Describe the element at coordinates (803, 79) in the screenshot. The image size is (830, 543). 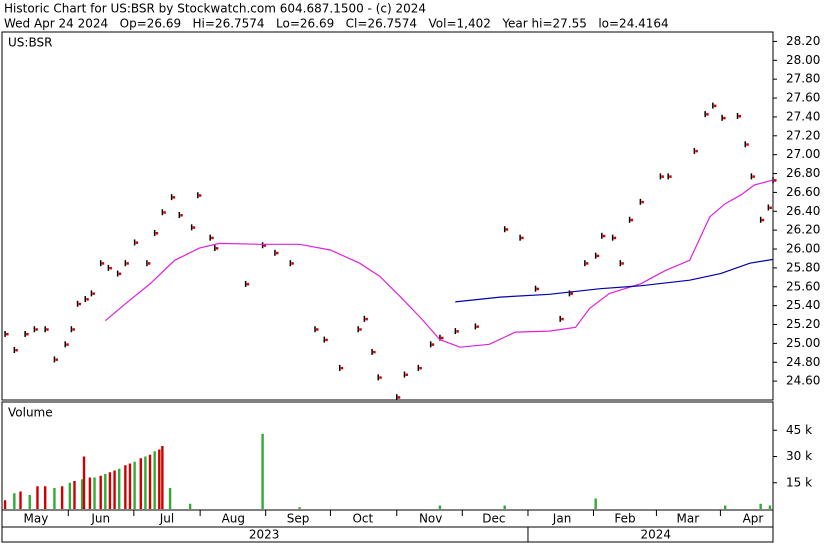
I see `y-tick-label: 27.80` at that location.